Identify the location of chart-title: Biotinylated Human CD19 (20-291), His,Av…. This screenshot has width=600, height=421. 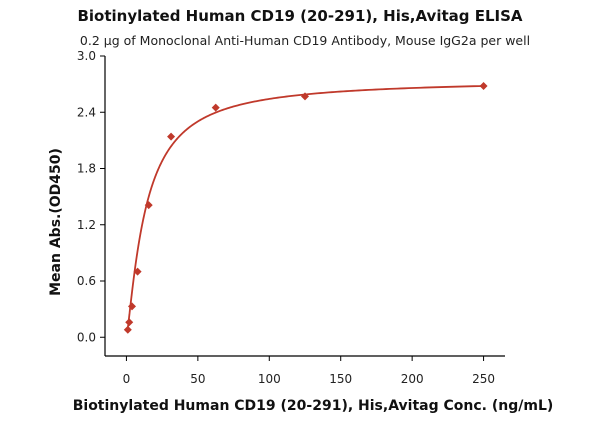
(299, 16).